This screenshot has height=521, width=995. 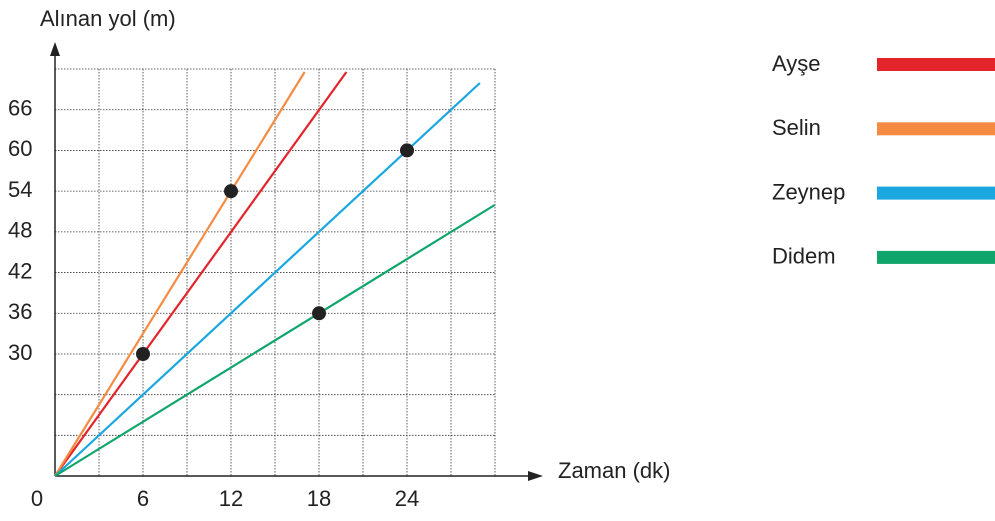 What do you see at coordinates (407, 498) in the screenshot?
I see `x-tick-label: 24` at bounding box center [407, 498].